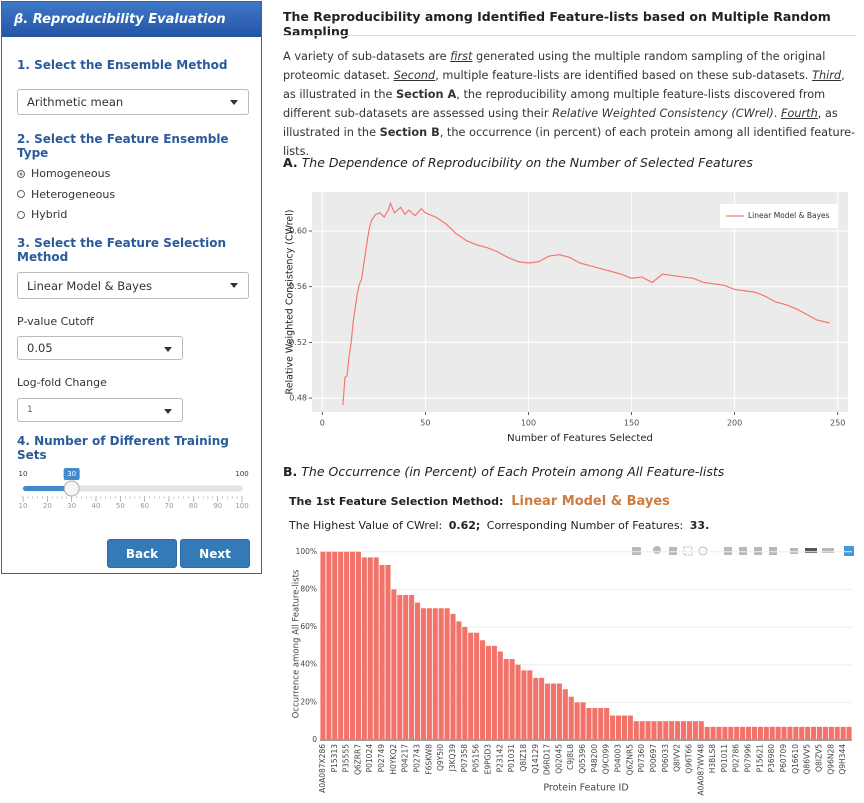 The height and width of the screenshot is (803, 864). I want to click on y-axis-label: Relative Weighted Consistency (CWrel), so click(290, 302).